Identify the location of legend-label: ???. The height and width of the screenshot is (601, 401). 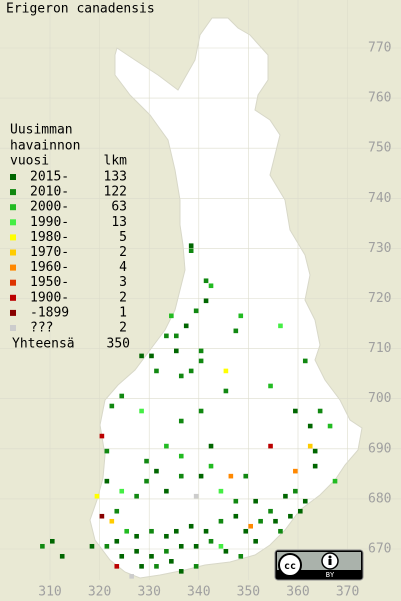
(41, 328).